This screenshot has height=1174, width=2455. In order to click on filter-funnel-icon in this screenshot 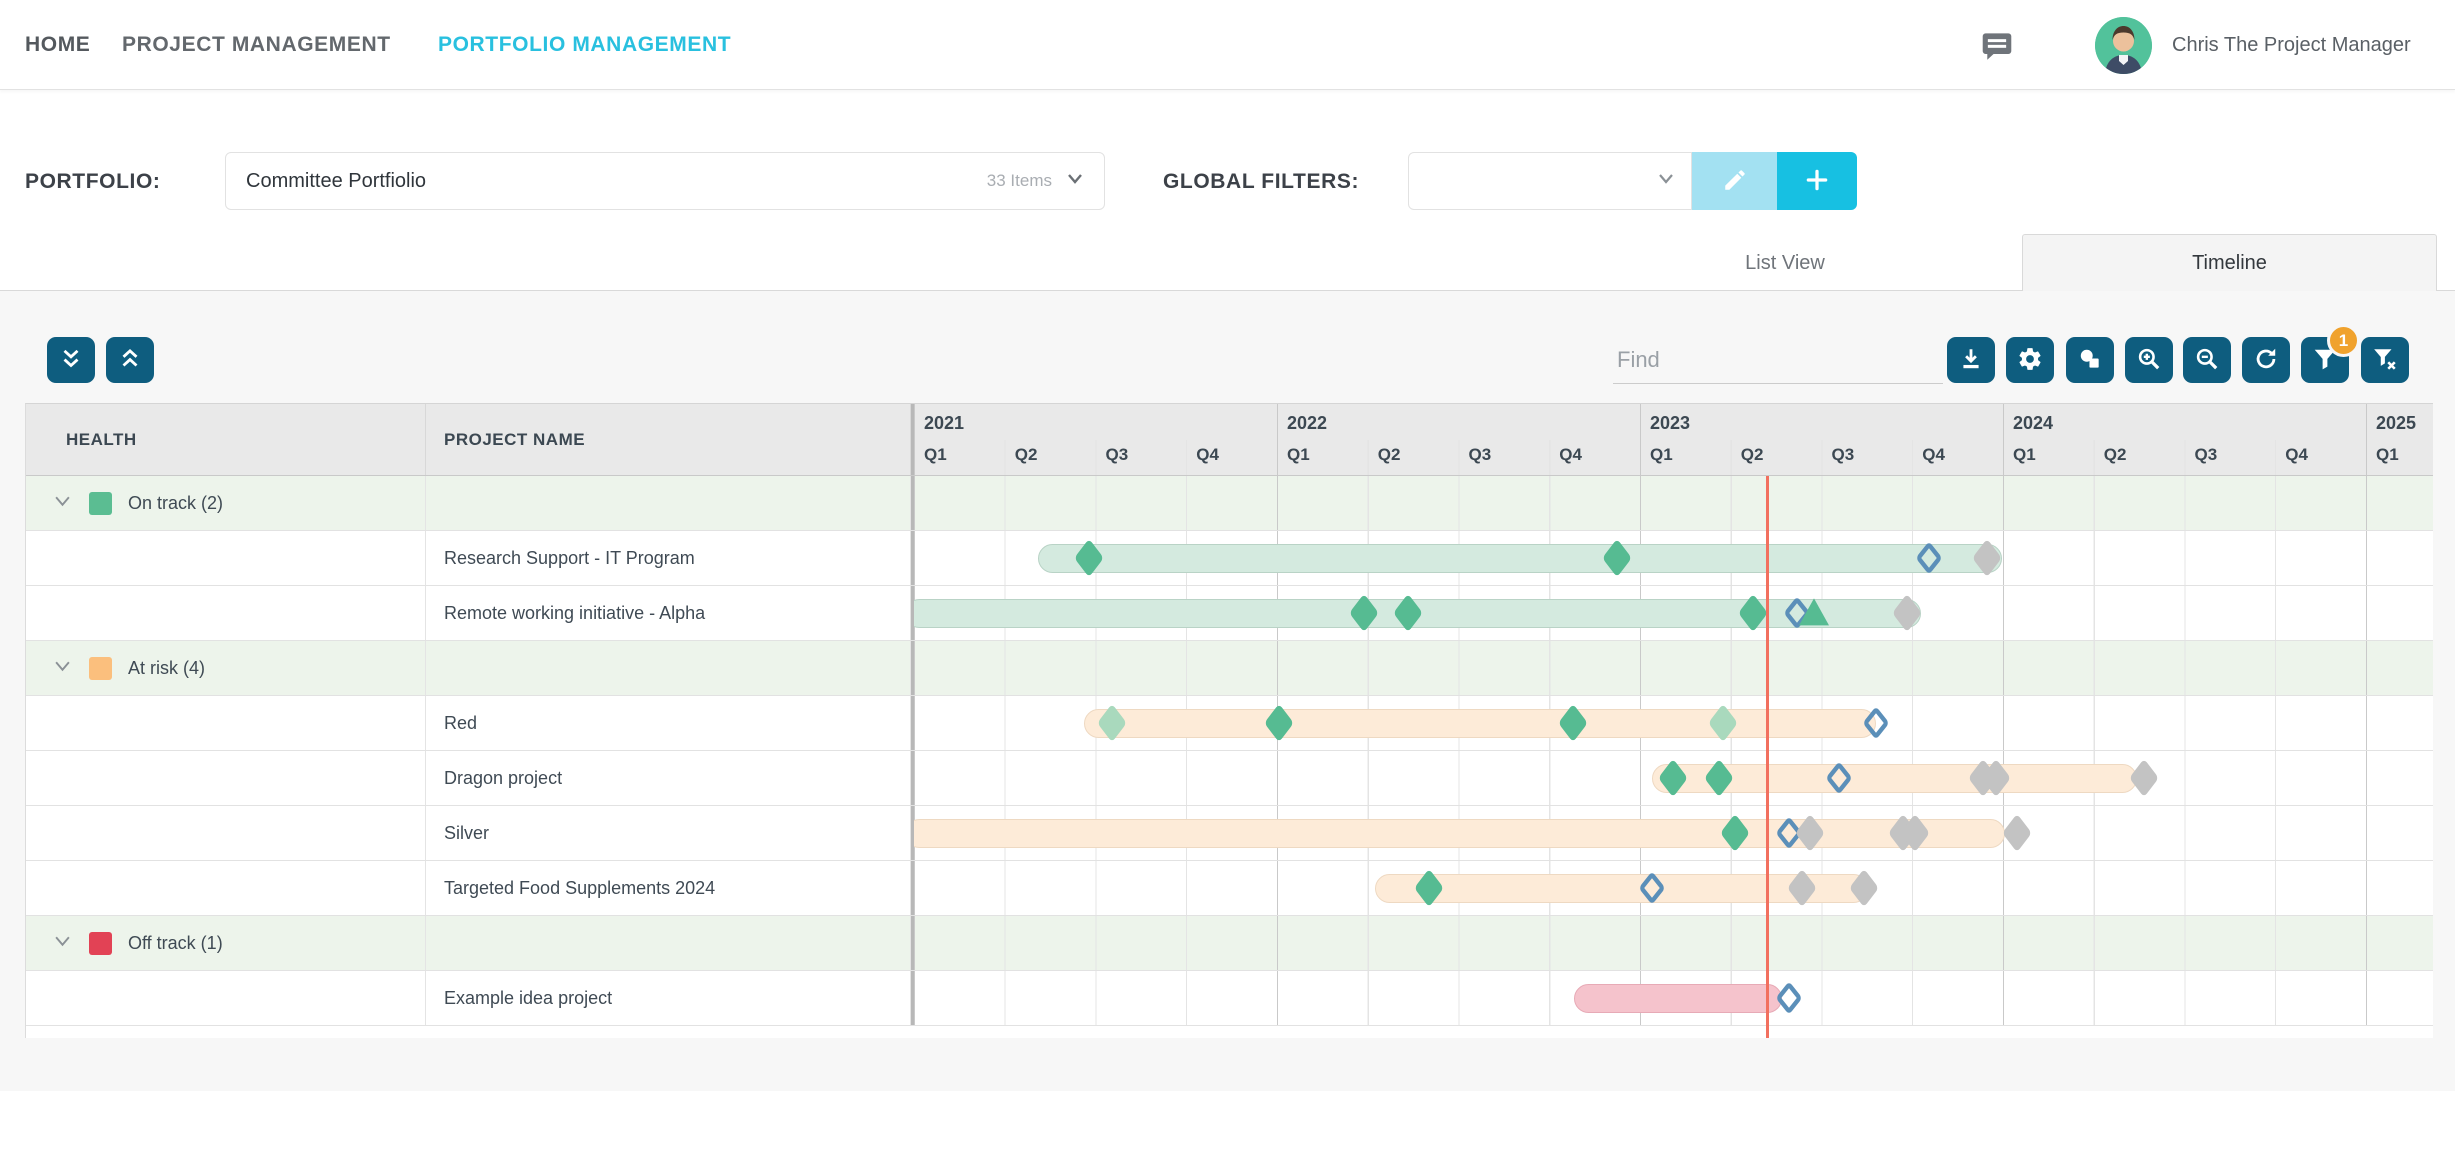, I will do `click(2325, 360)`.